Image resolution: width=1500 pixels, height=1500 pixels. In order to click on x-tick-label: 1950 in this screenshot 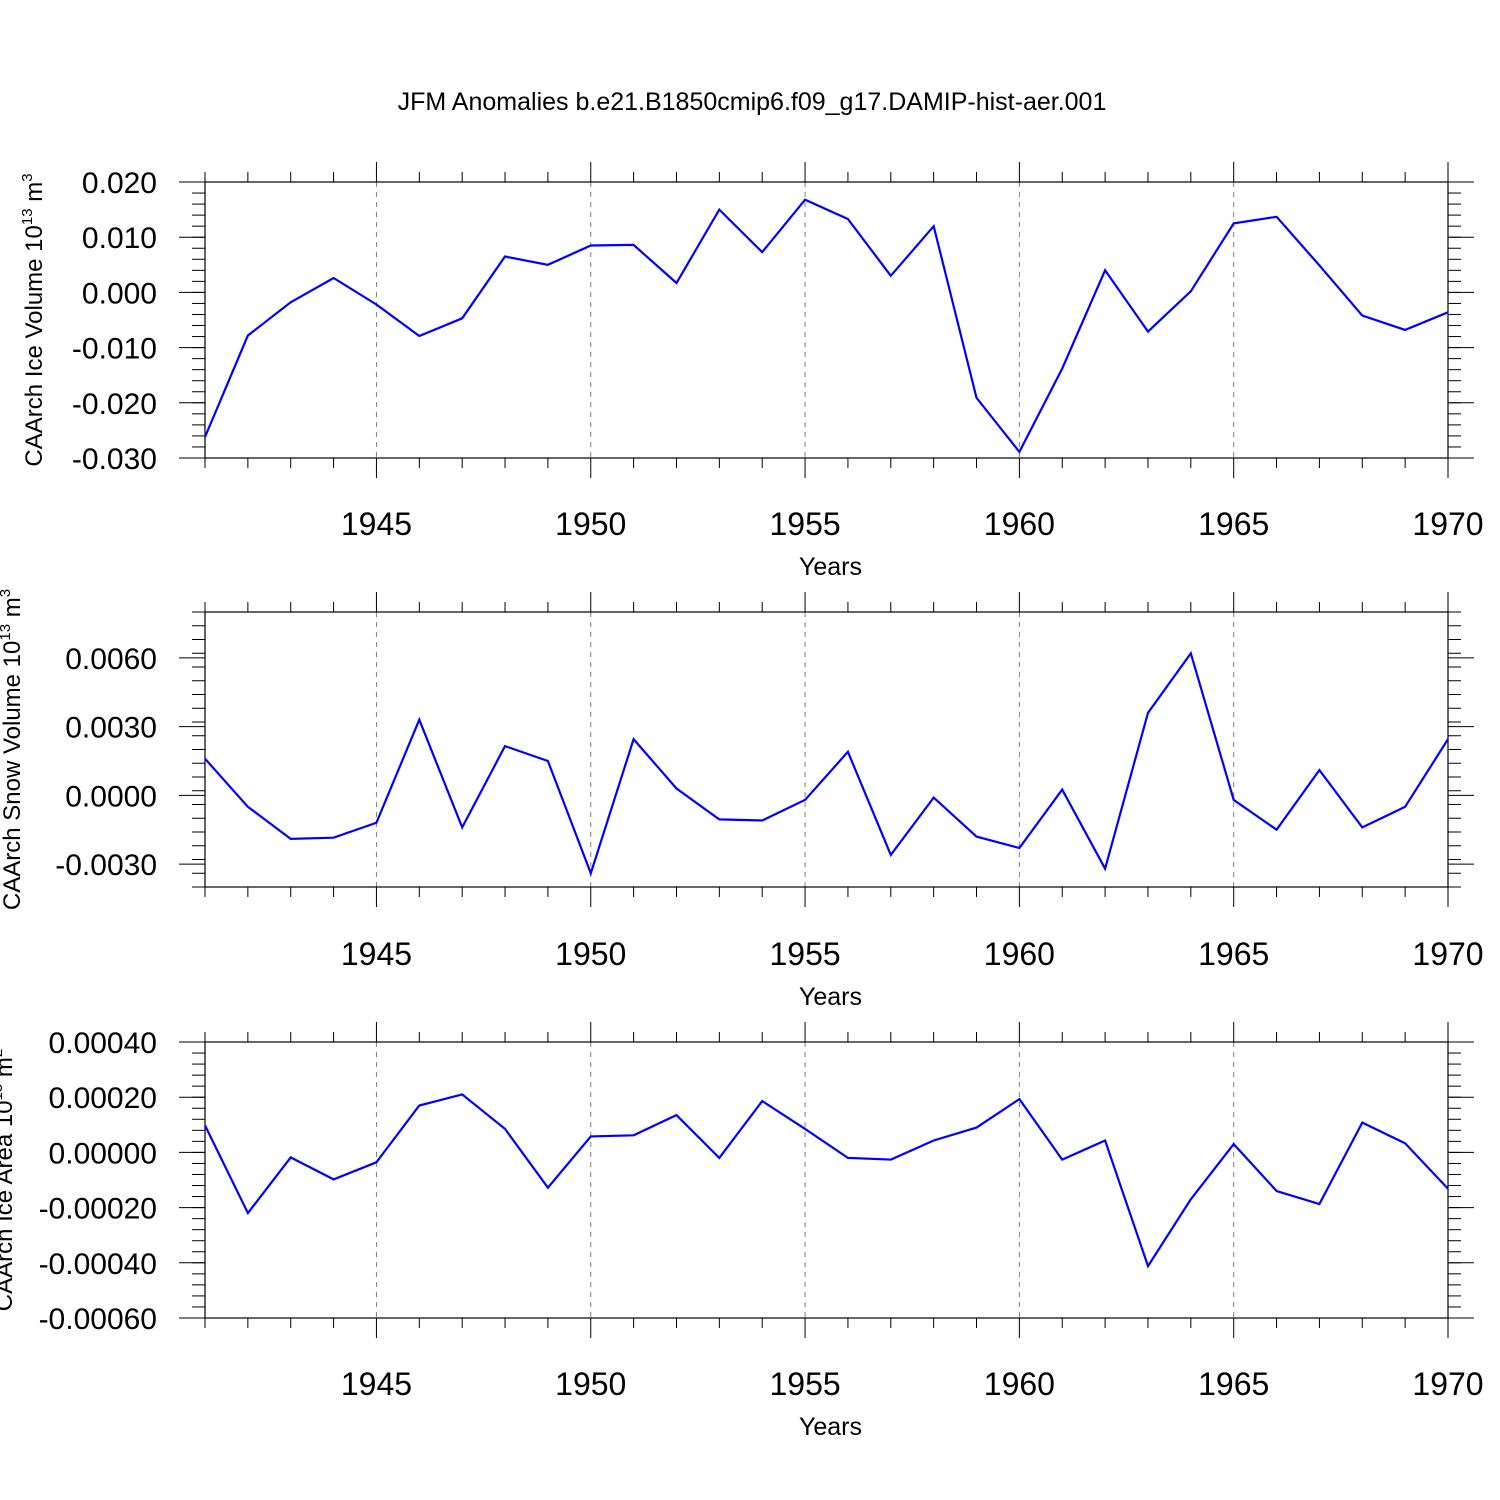, I will do `click(590, 1384)`.